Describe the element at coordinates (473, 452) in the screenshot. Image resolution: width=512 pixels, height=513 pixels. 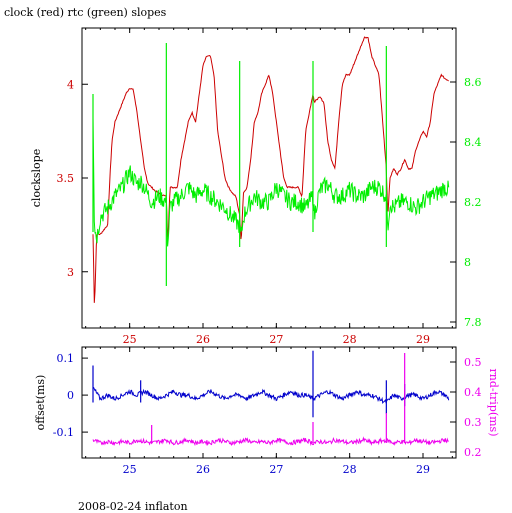
I see `y-right-tick-label: 0.2` at that location.